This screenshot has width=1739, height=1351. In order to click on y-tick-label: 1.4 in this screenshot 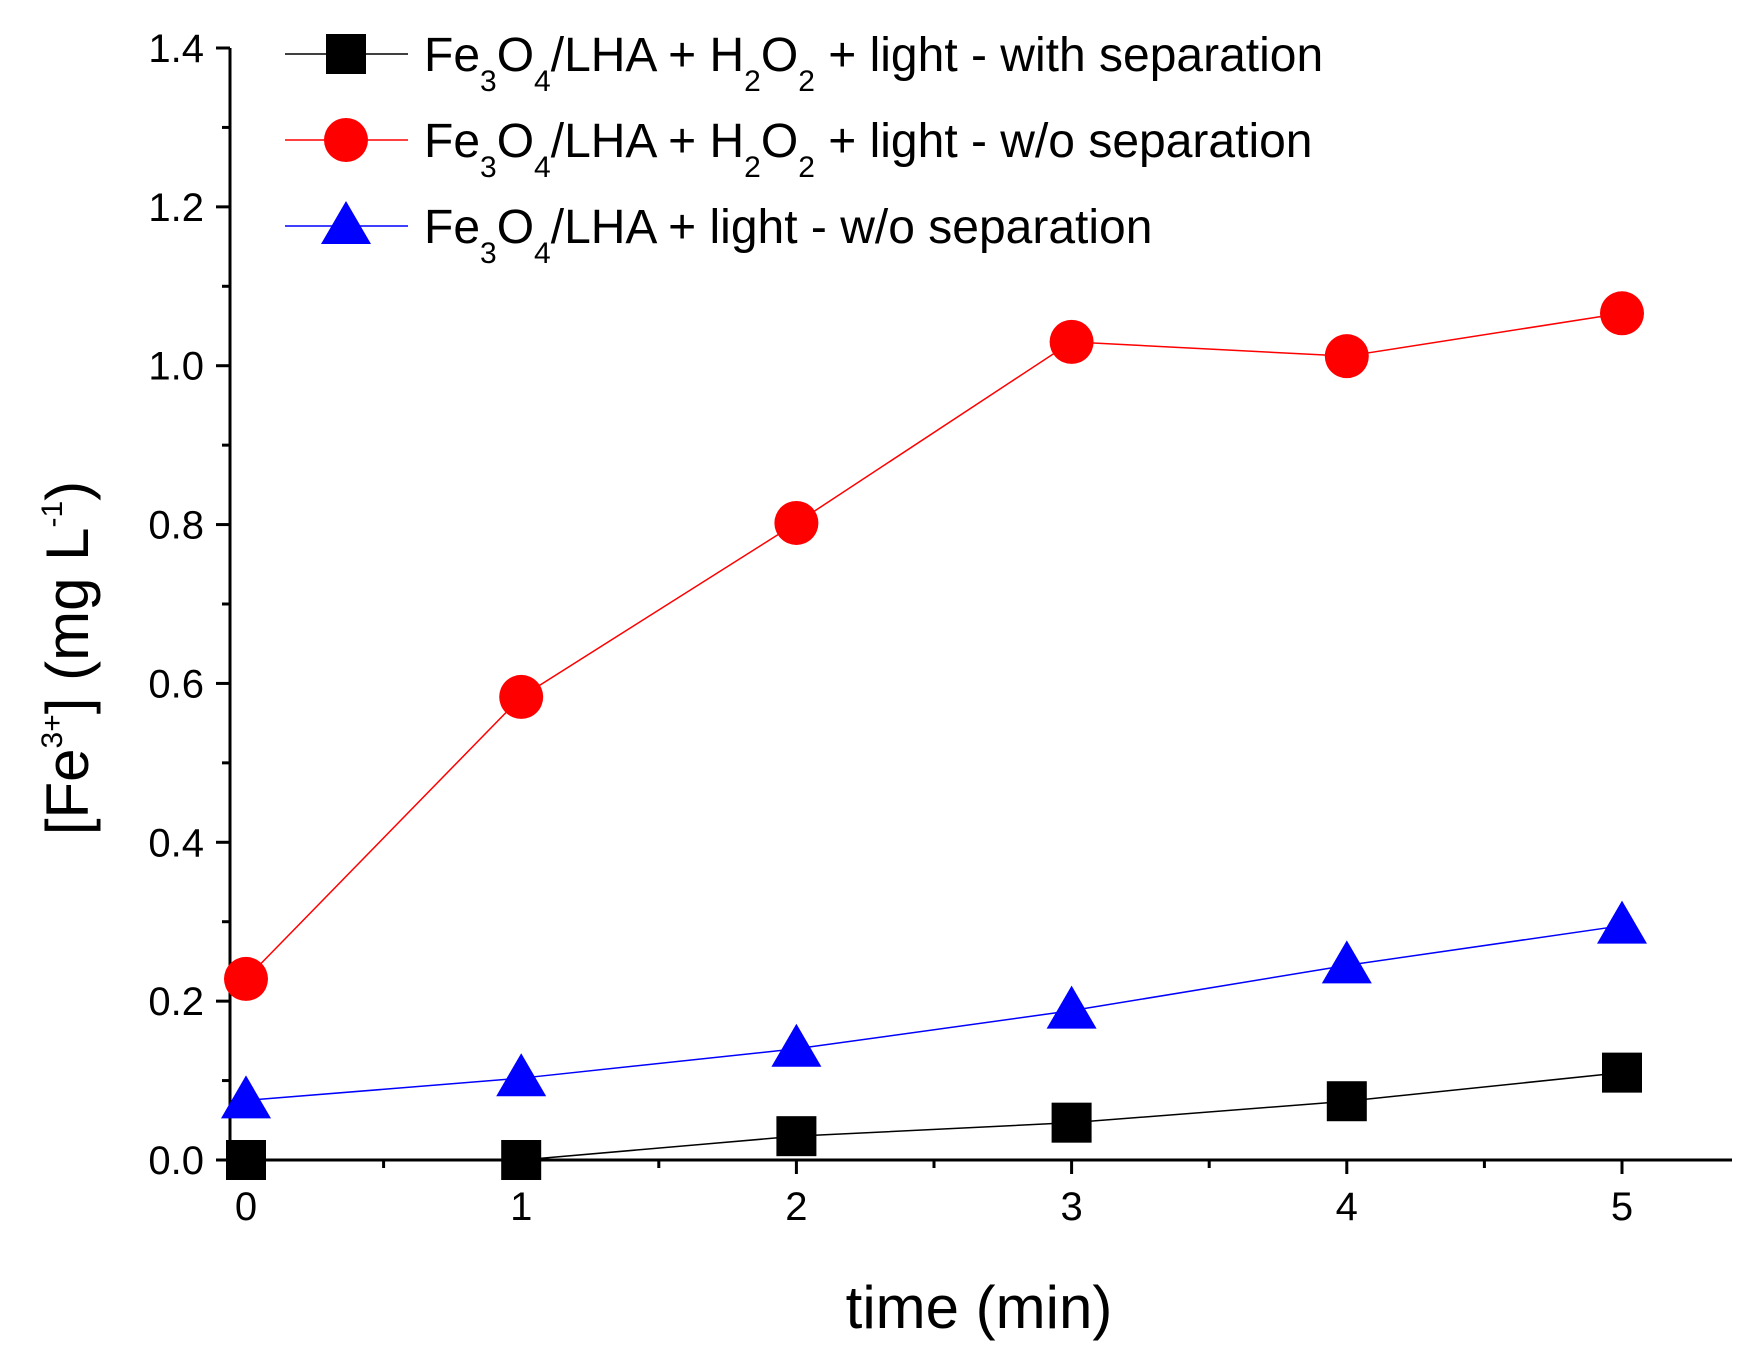, I will do `click(176, 49)`.